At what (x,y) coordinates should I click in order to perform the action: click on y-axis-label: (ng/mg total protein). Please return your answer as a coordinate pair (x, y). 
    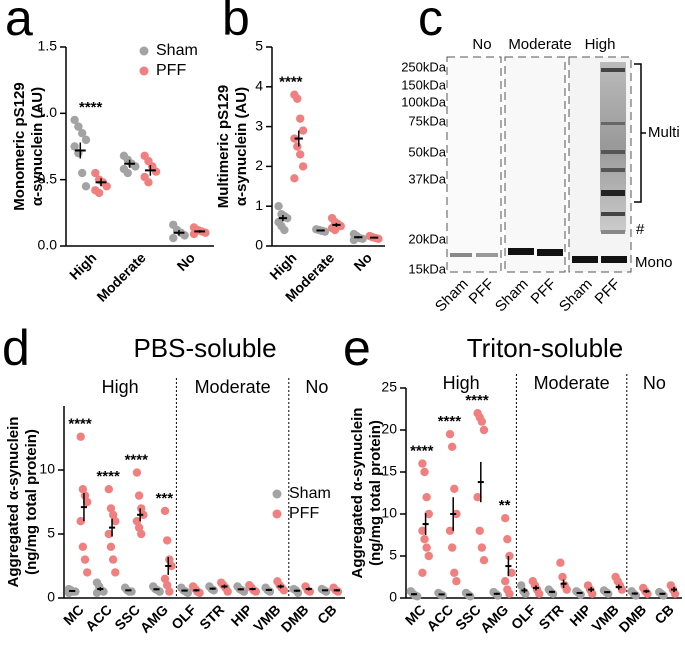
    Looking at the image, I should click on (375, 493).